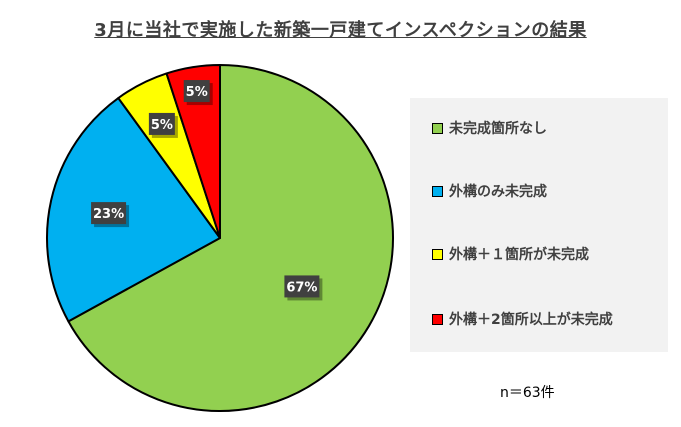 The image size is (681, 427). I want to click on sample-size-note: n＝63件, so click(527, 393).